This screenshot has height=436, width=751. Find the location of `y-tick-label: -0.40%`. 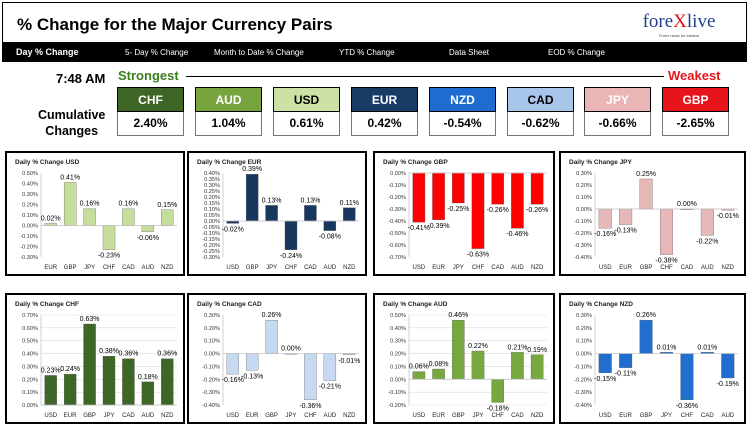

y-tick-label: -0.40% is located at coordinates (211, 406).